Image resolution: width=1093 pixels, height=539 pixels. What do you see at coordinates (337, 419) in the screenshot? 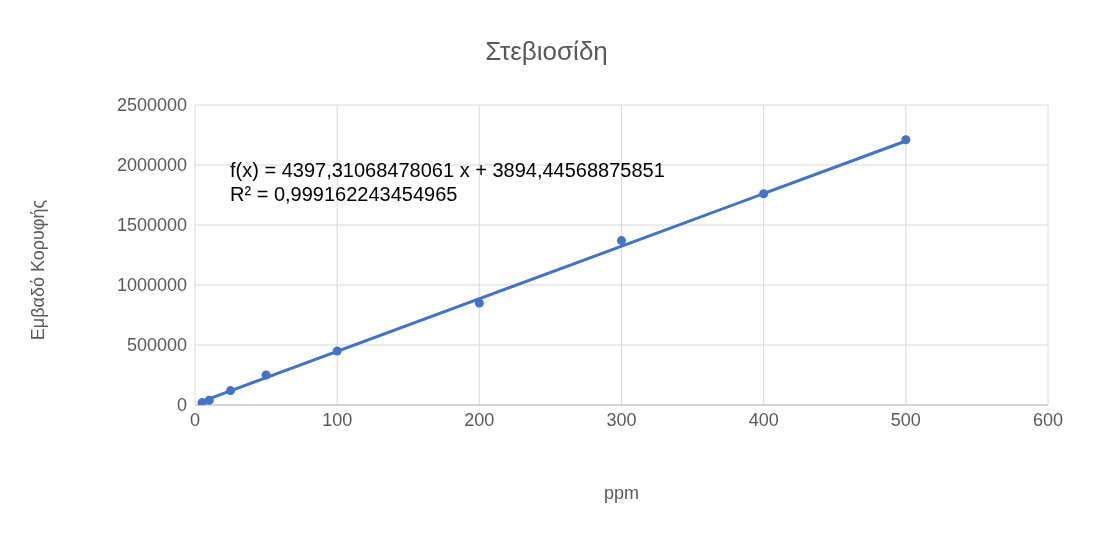
I see `x-tick-label: 100` at bounding box center [337, 419].